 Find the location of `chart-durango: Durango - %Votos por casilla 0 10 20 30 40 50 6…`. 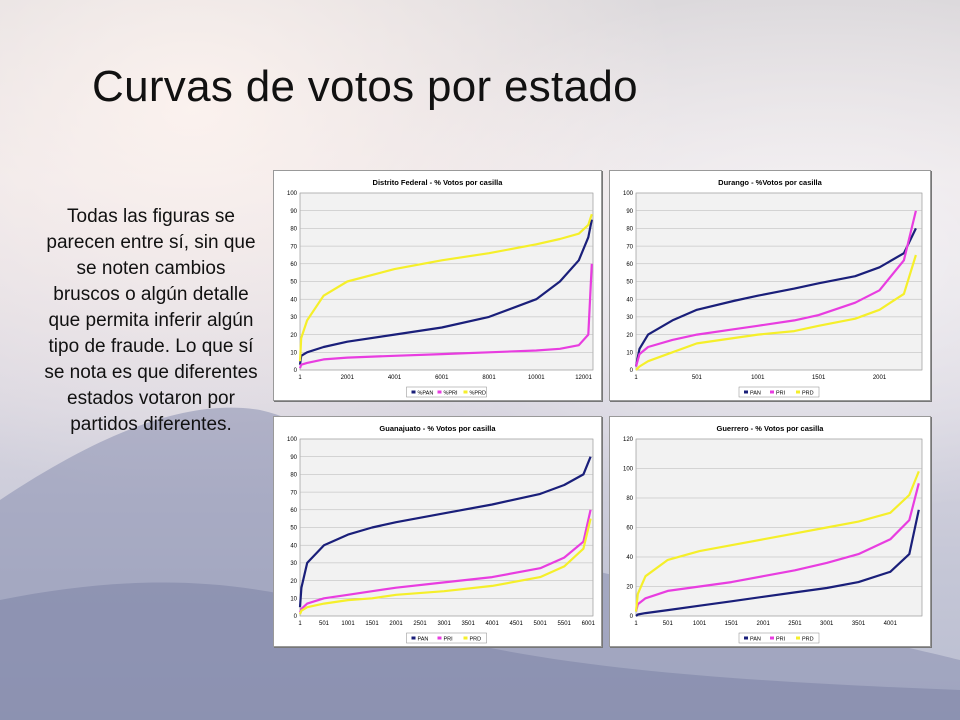

chart-durango: Durango - %Votos por casilla 0 10 20 30 40 50 6… is located at coordinates (770, 285).